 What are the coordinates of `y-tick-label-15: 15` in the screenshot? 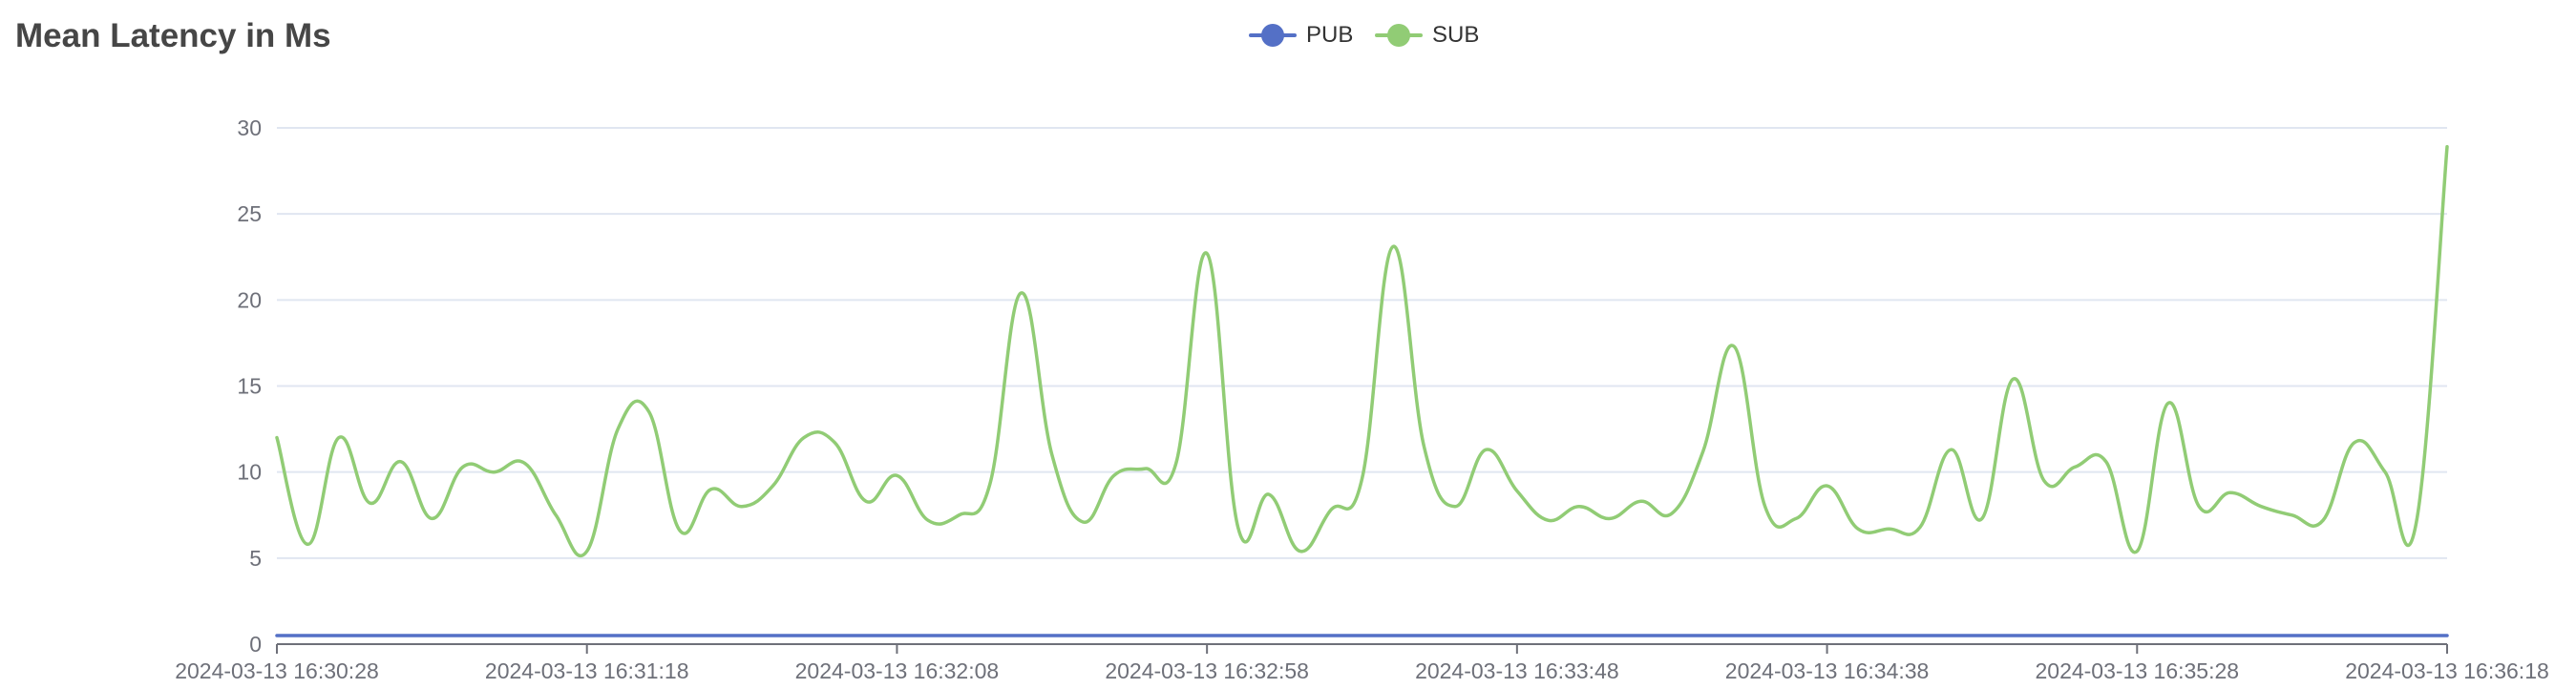 It's located at (249, 386).